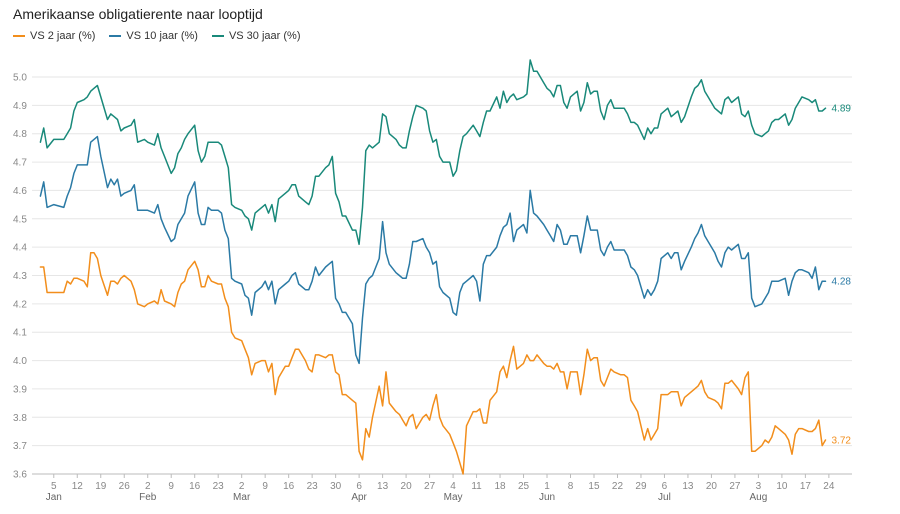 This screenshot has width=900, height=514. I want to click on x-tick-label: 10, so click(782, 486).